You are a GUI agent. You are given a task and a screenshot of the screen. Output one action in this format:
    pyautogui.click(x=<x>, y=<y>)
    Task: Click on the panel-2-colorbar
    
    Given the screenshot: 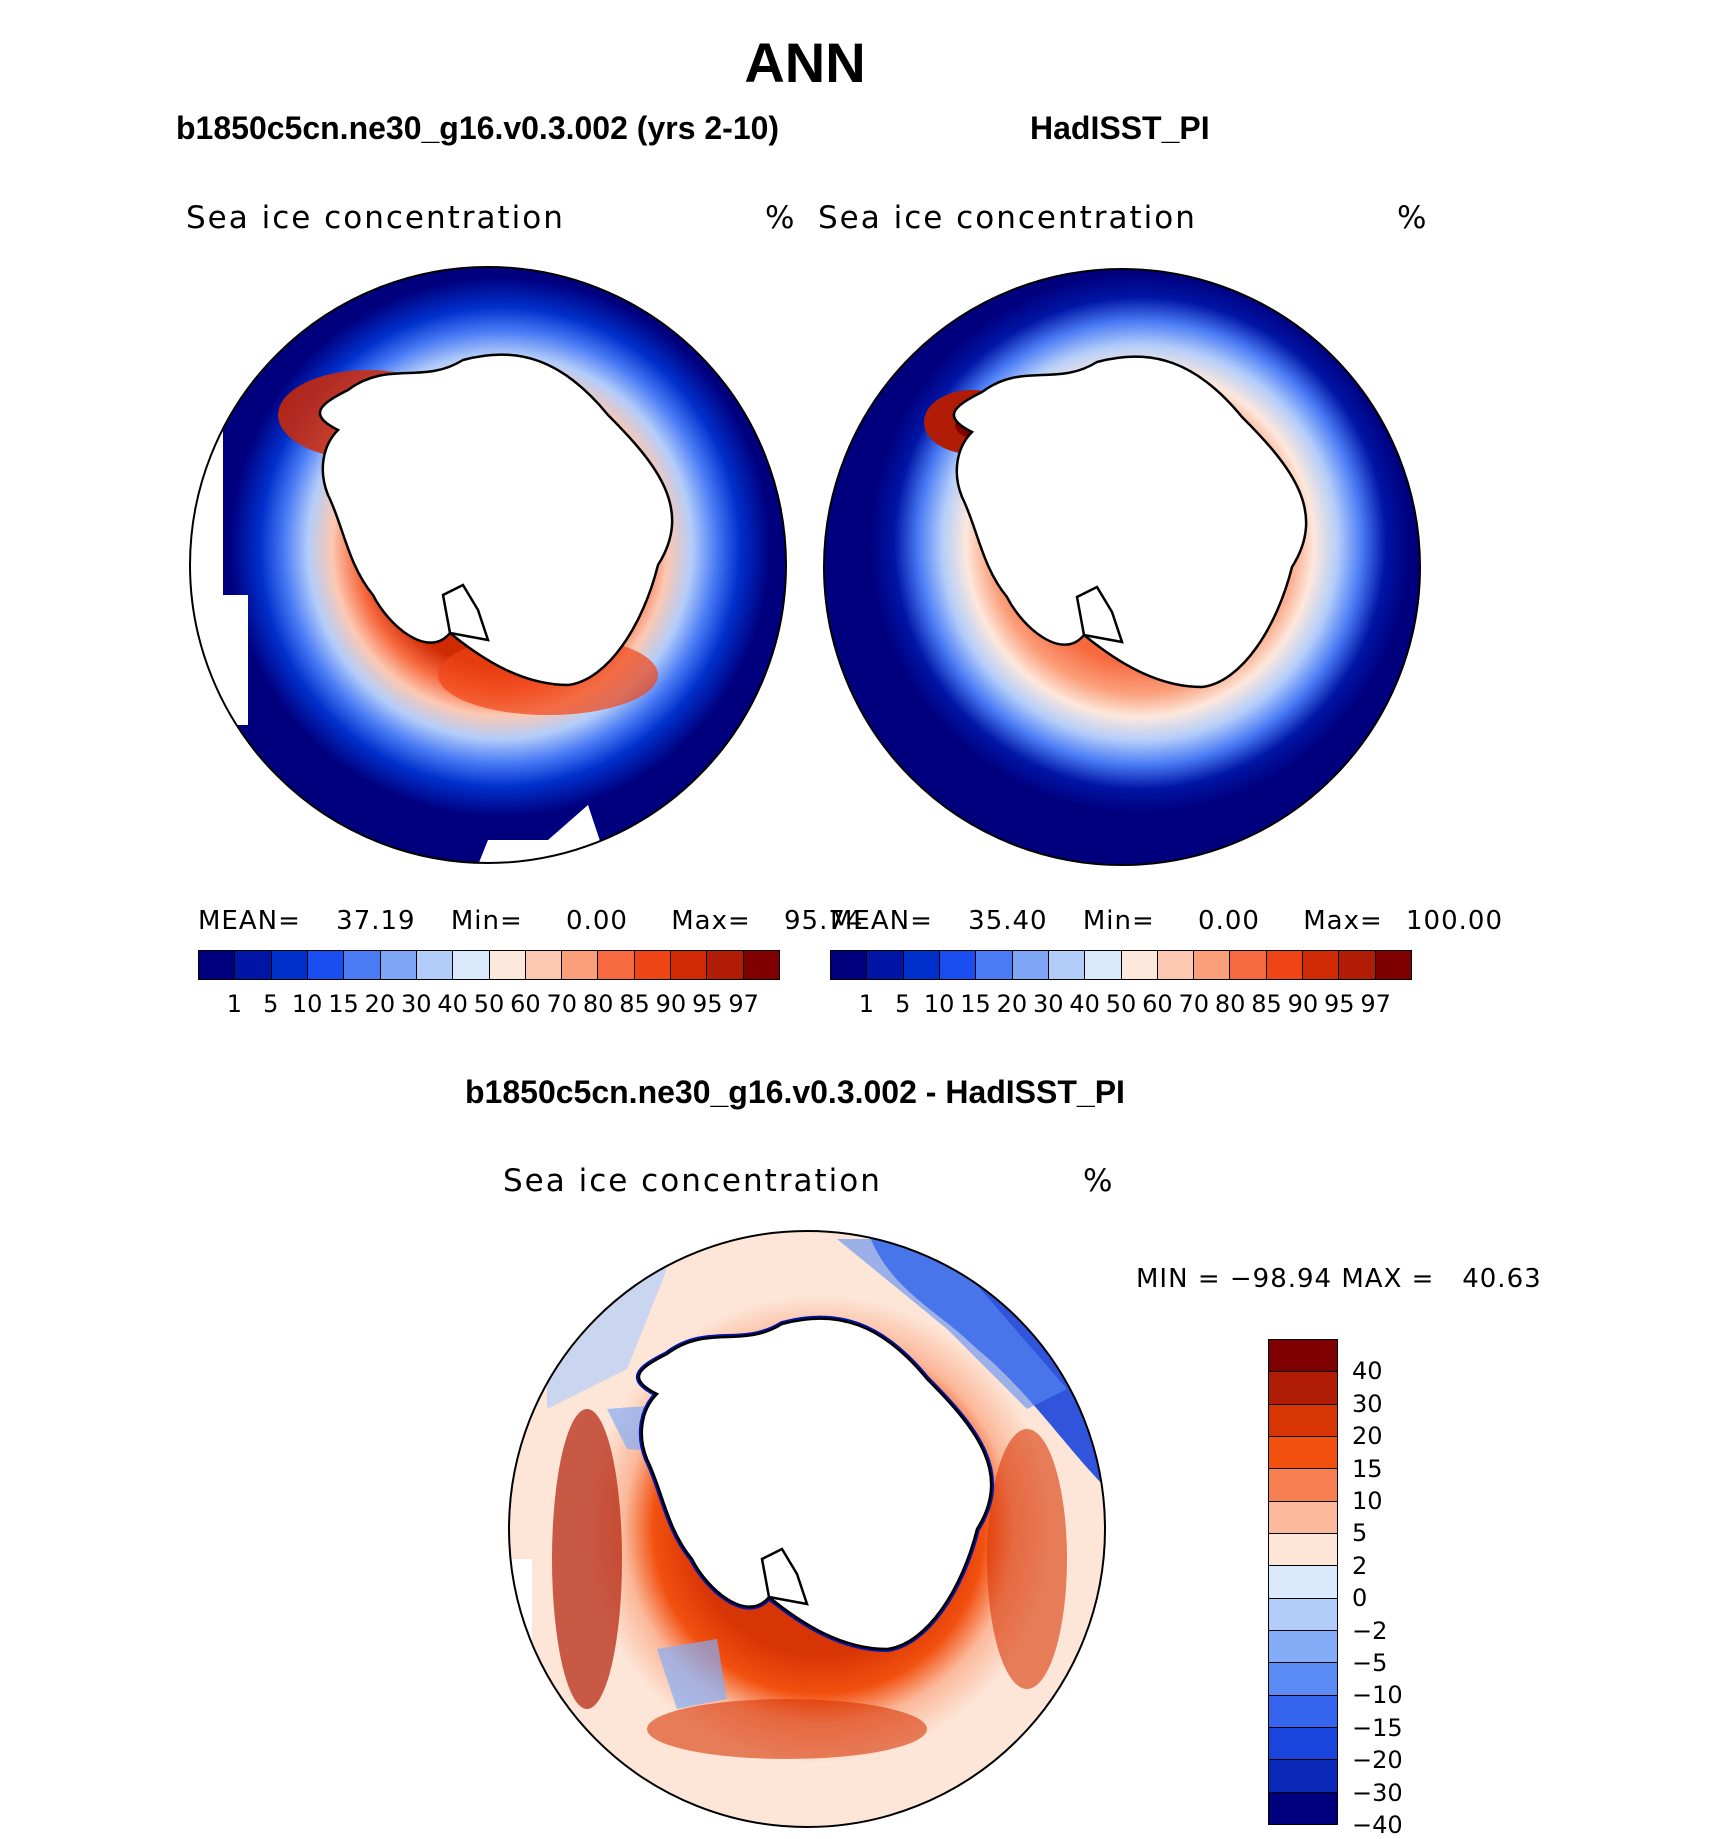 What is the action you would take?
    pyautogui.click(x=1121, y=965)
    